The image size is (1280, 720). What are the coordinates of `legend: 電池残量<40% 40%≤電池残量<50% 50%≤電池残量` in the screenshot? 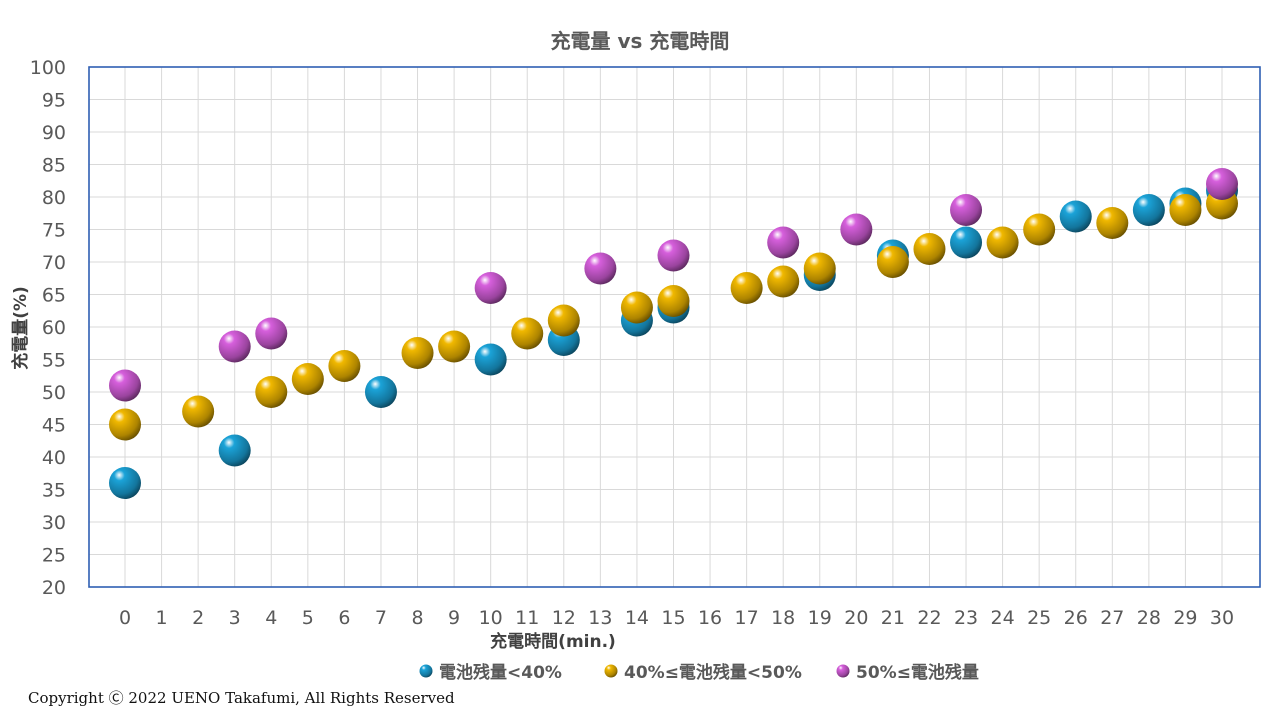 It's located at (699, 672).